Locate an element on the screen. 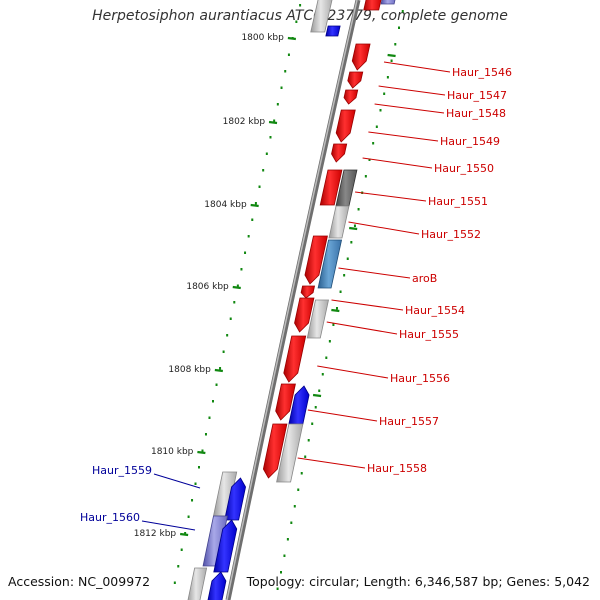  gene-label: Haur_1550 is located at coordinates (464, 168).